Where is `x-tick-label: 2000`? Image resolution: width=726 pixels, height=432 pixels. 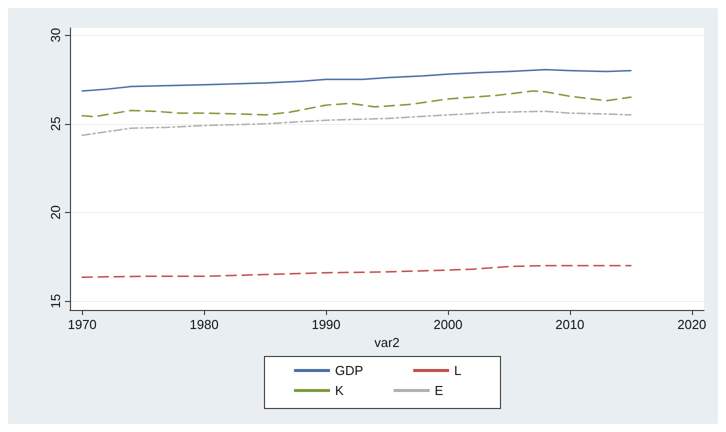 x-tick-label: 2000 is located at coordinates (448, 324).